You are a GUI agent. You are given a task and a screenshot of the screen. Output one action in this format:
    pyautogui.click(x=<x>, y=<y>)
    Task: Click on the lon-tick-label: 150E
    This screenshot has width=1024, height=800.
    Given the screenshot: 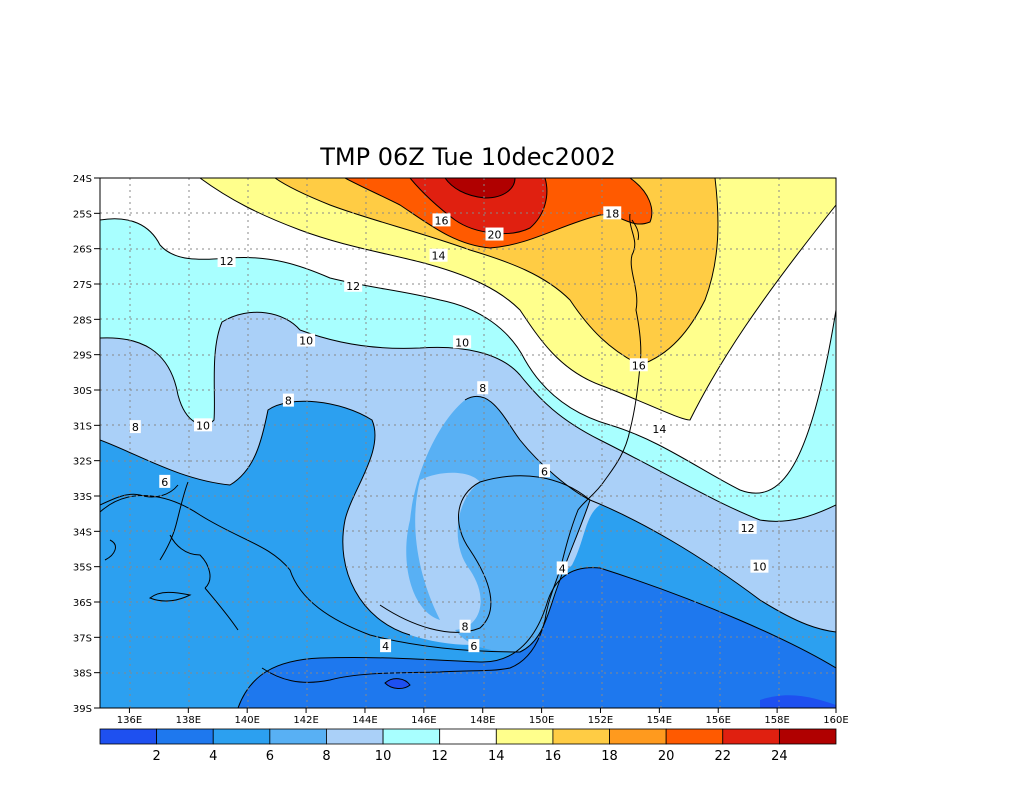 What is the action you would take?
    pyautogui.click(x=541, y=720)
    